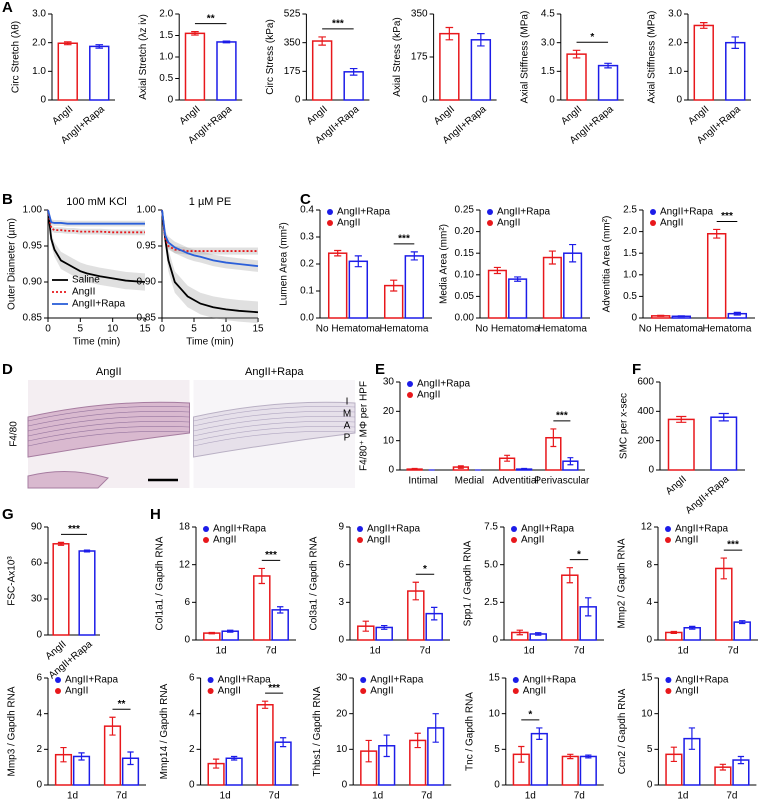 Image resolution: width=763 pixels, height=803 pixels. Describe the element at coordinates (274, 372) in the screenshot. I see `image-title: AngII+Rapa` at that location.